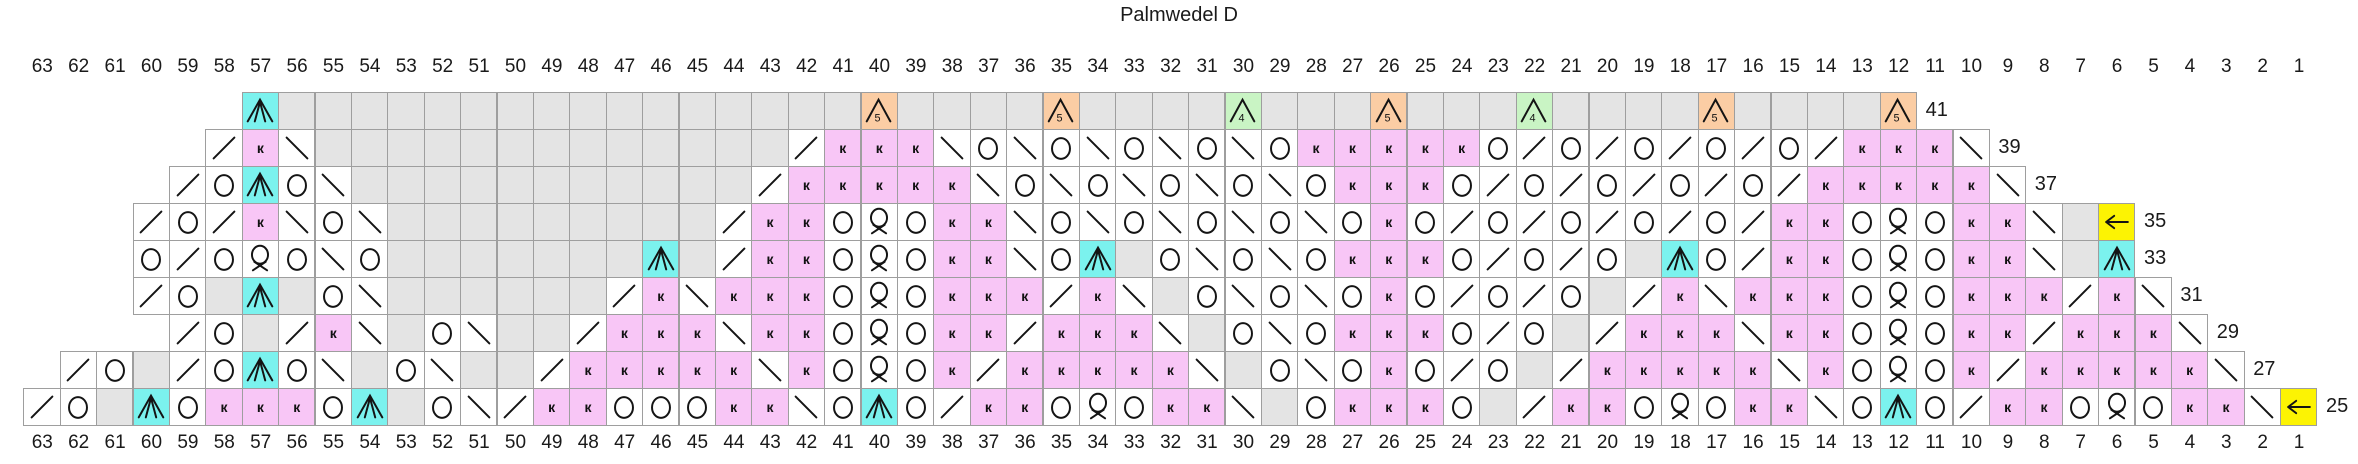 The image size is (2358, 464). Describe the element at coordinates (2008, 442) in the screenshot. I see `column-number: 9` at that location.